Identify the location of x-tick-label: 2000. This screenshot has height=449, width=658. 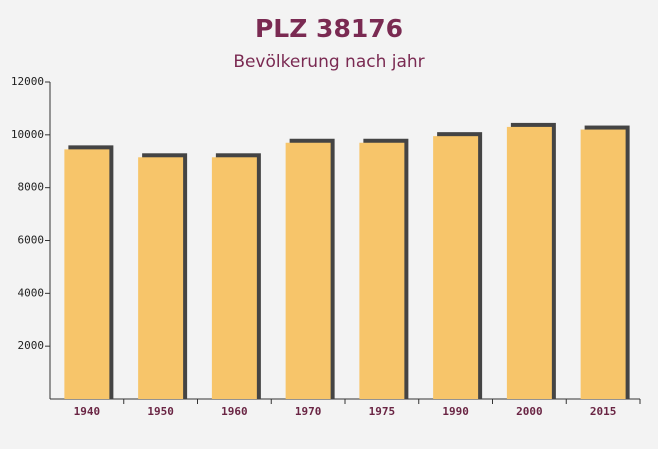
(529, 411).